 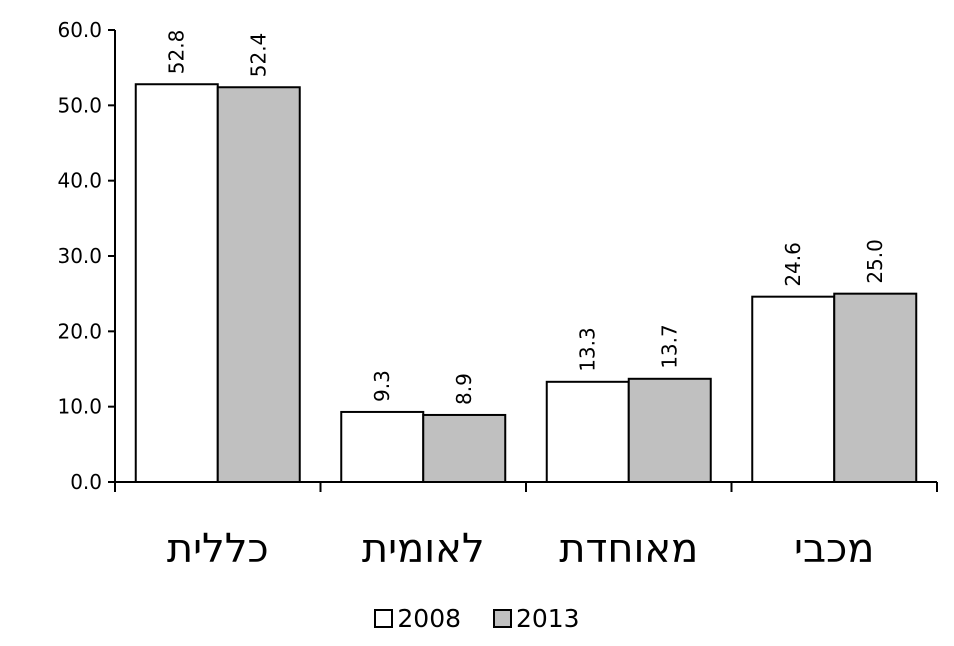 What do you see at coordinates (79, 30) in the screenshot?
I see `y-tick-label: 60.0` at bounding box center [79, 30].